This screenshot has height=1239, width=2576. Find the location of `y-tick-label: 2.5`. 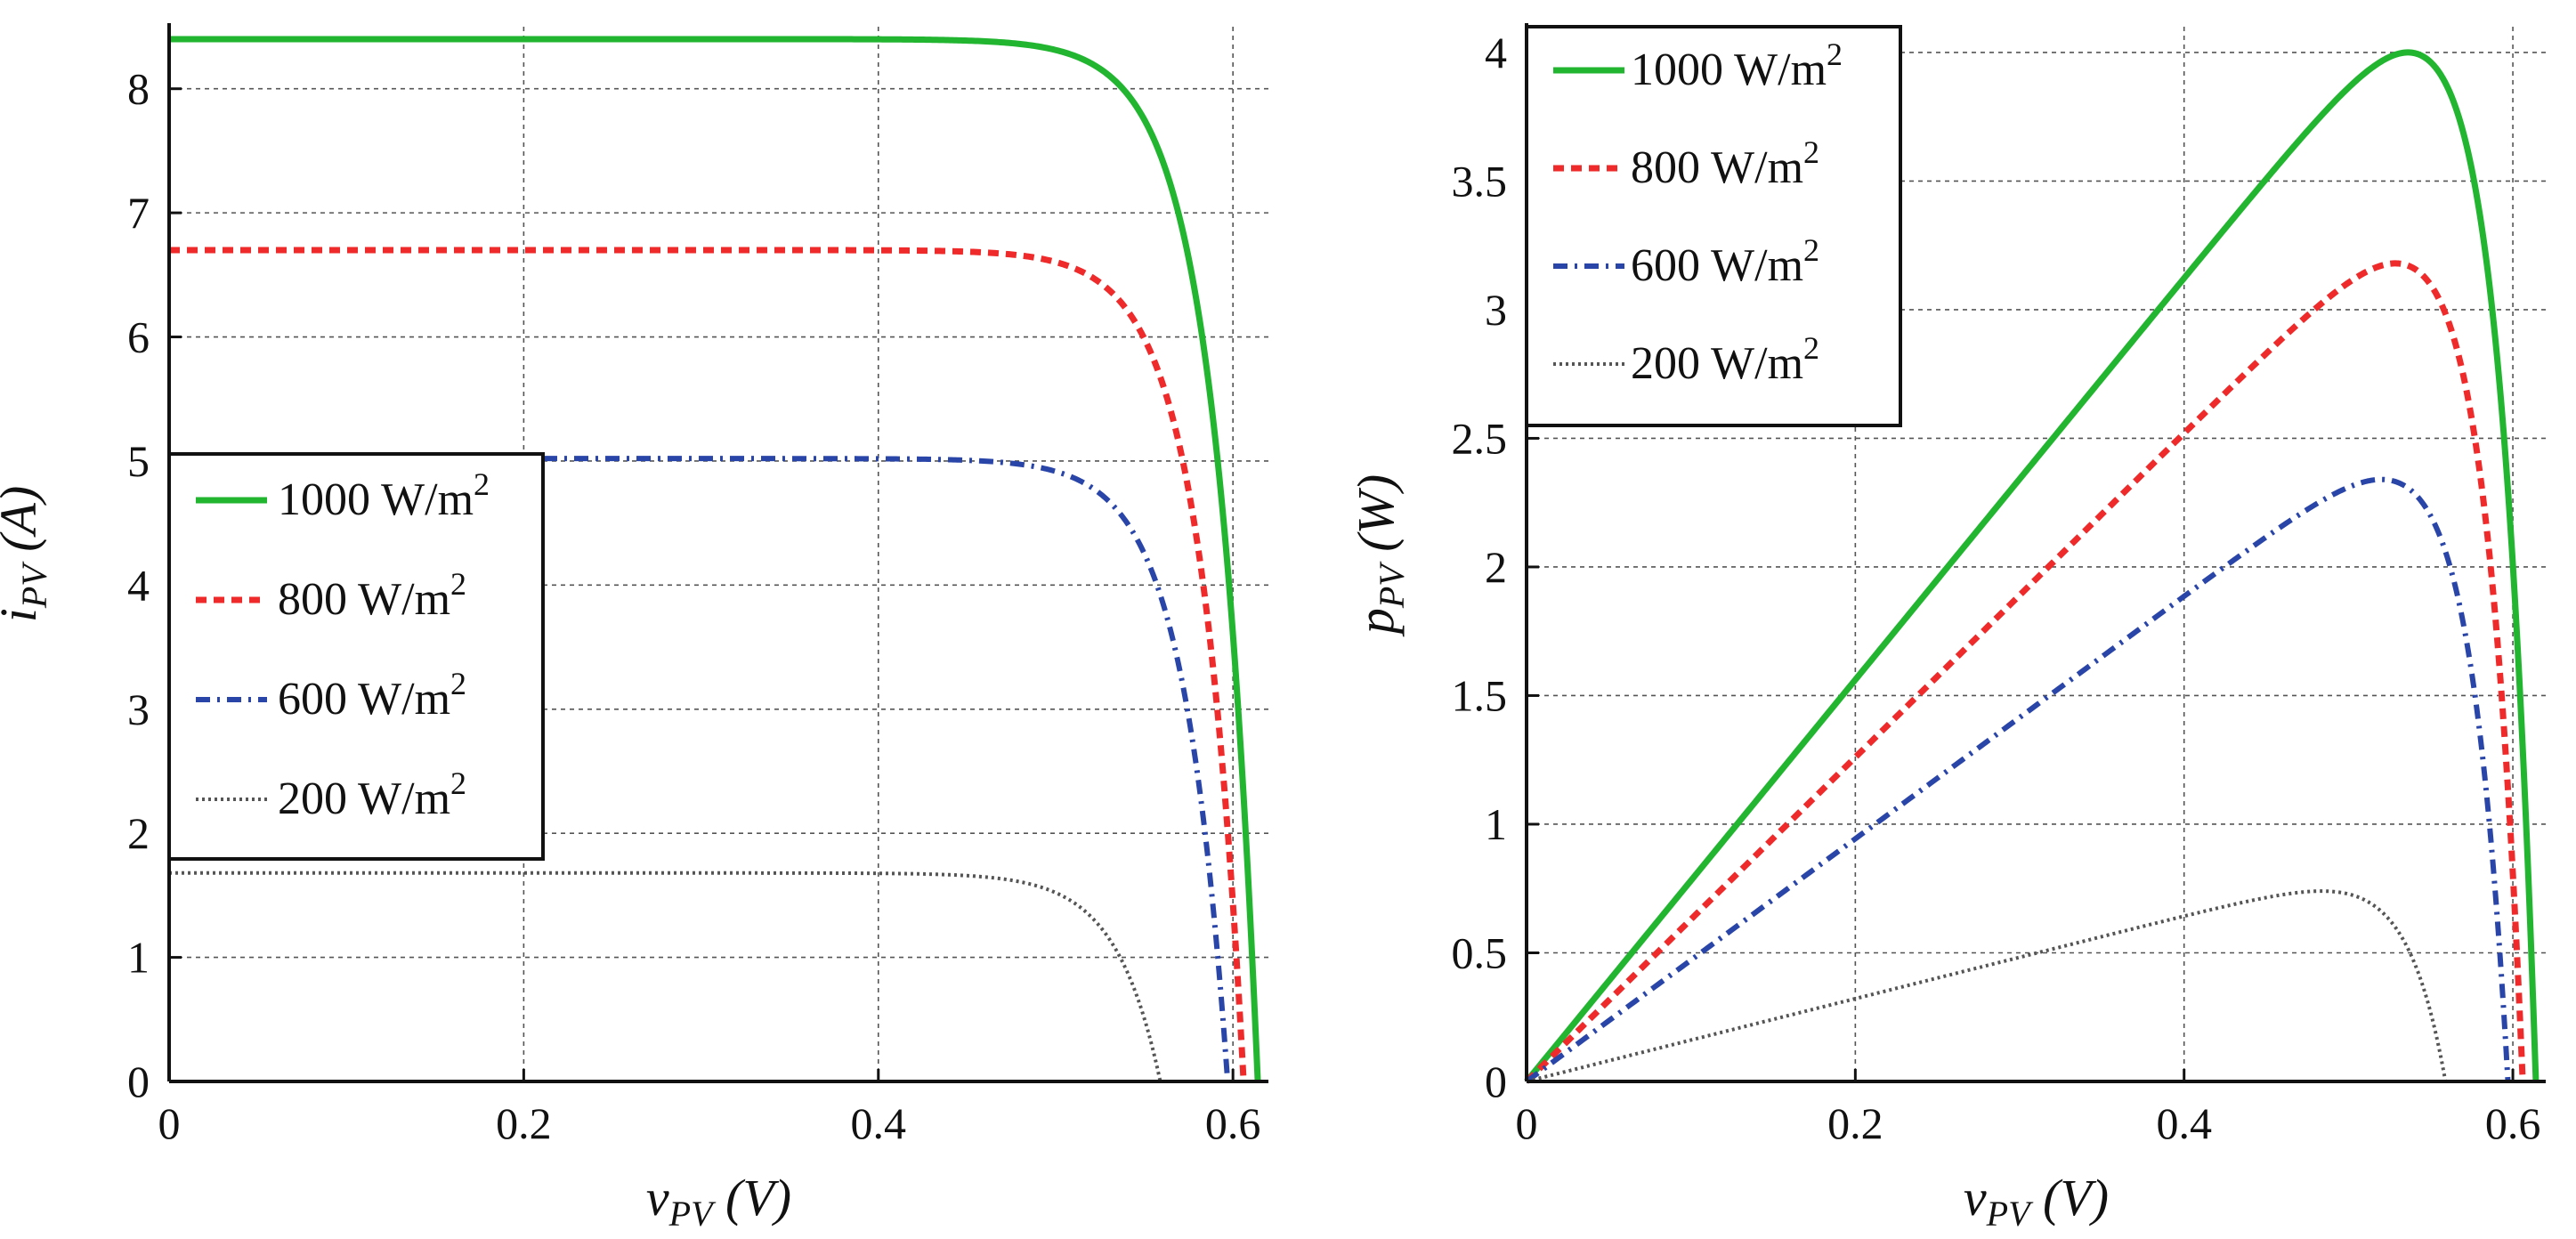

y-tick-label: 2.5 is located at coordinates (1480, 438).